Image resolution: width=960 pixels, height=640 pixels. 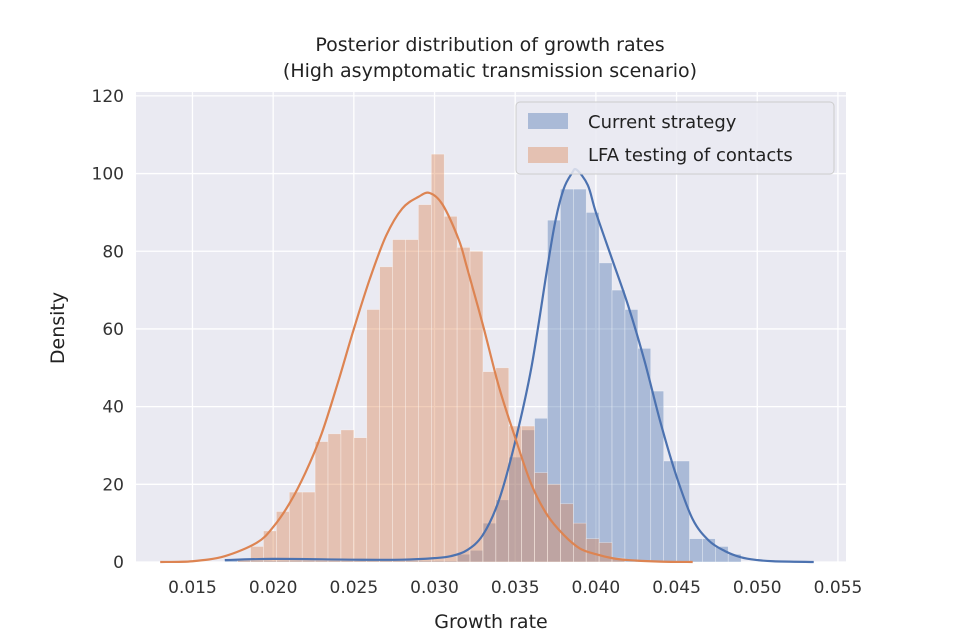 I want to click on legend-label-current: Current strategy, so click(x=662, y=122).